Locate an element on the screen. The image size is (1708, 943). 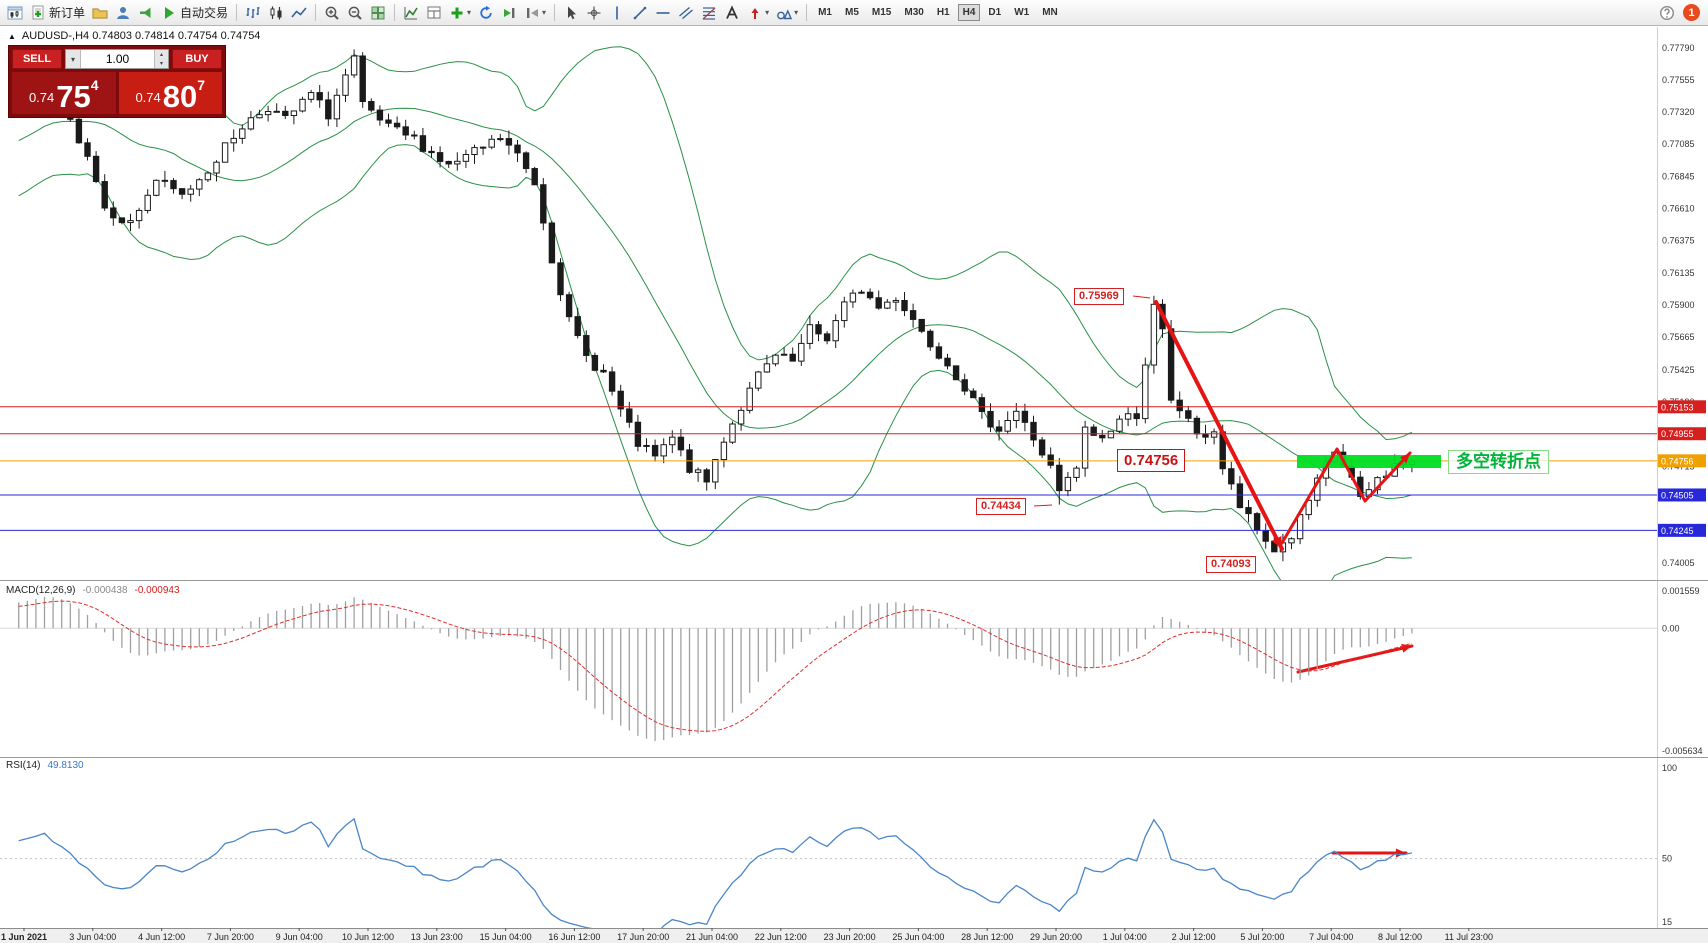
period-cycle-icon is located at coordinates (486, 13).